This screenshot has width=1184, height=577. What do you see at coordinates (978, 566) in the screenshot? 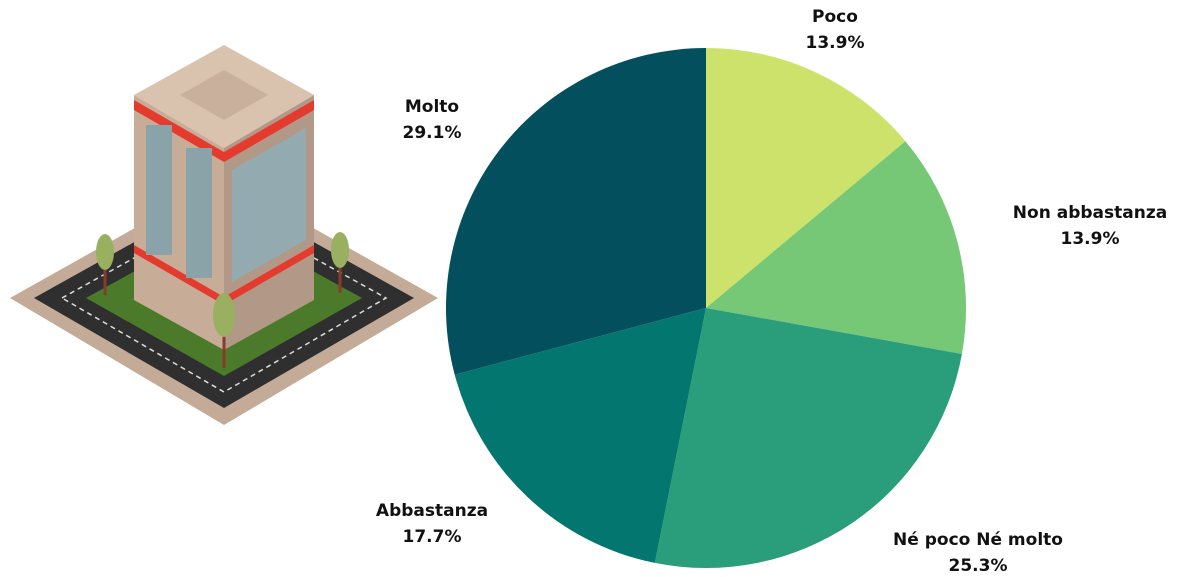
I see `slice-value-label: 25.3%` at bounding box center [978, 566].